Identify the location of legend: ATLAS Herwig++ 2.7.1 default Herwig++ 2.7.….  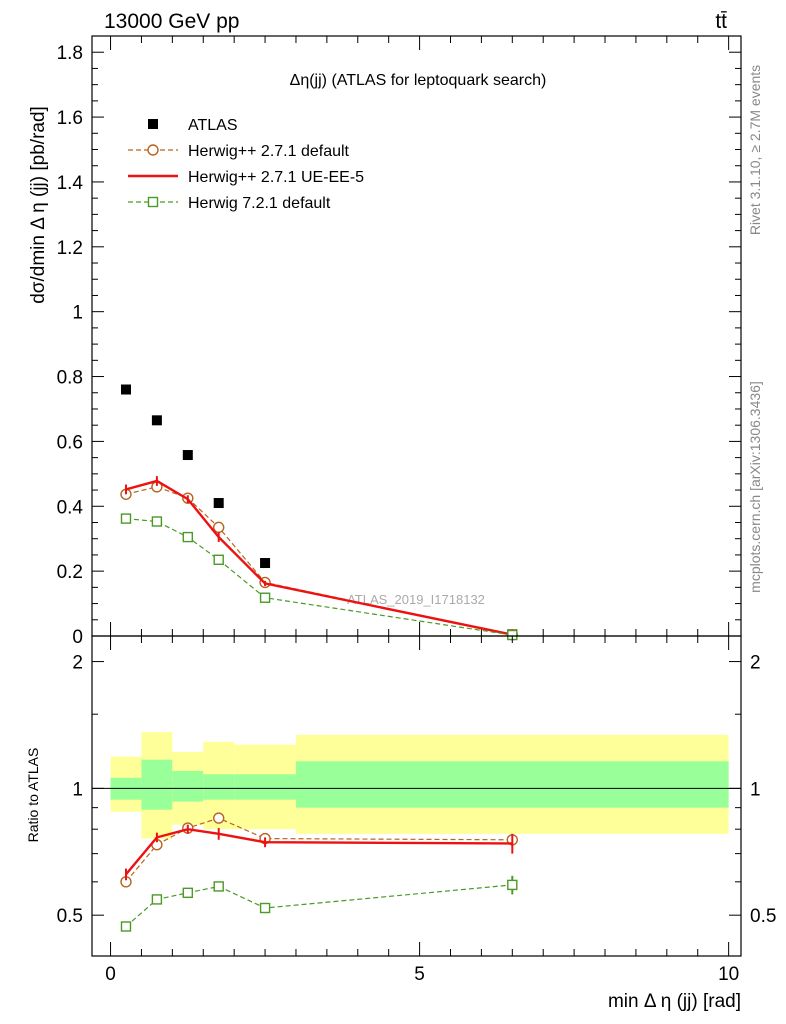
(246, 164).